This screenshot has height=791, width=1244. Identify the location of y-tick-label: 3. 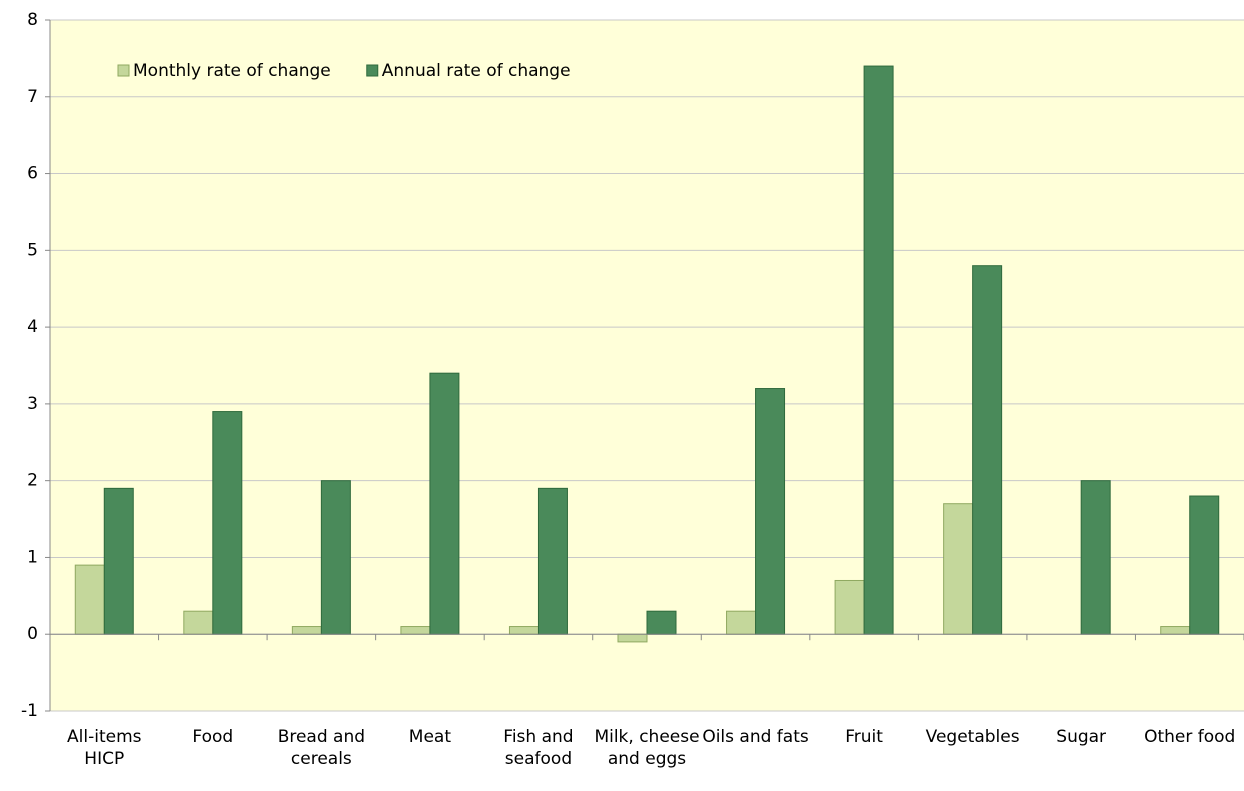
(32, 404).